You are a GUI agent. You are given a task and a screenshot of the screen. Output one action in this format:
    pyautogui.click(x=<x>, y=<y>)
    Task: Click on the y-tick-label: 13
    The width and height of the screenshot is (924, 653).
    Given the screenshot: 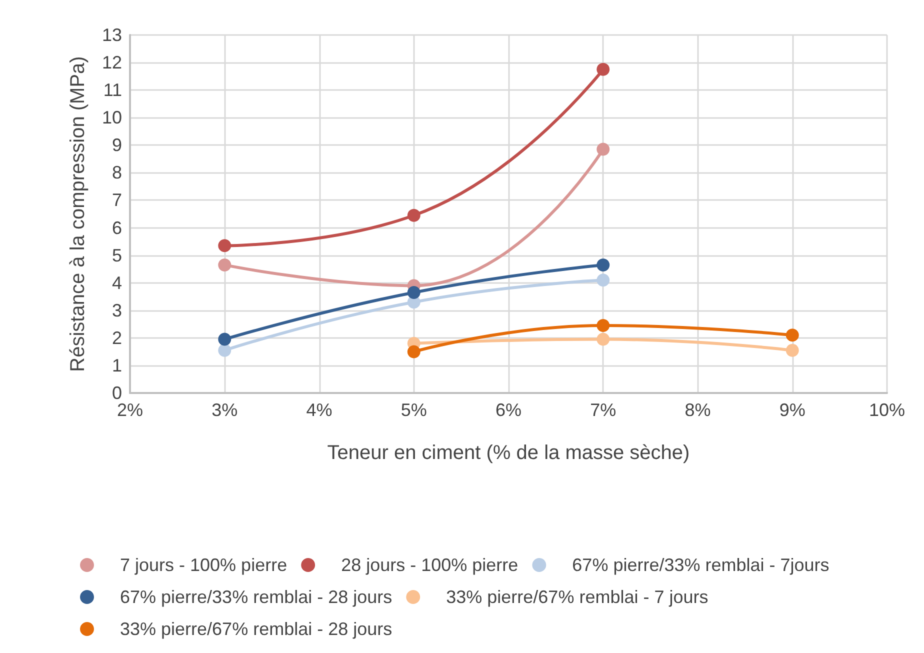 What is the action you would take?
    pyautogui.click(x=112, y=35)
    